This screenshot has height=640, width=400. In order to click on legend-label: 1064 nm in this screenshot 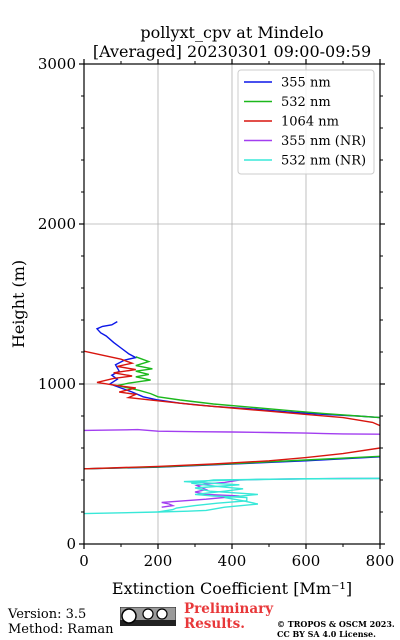, I will do `click(310, 122)`.